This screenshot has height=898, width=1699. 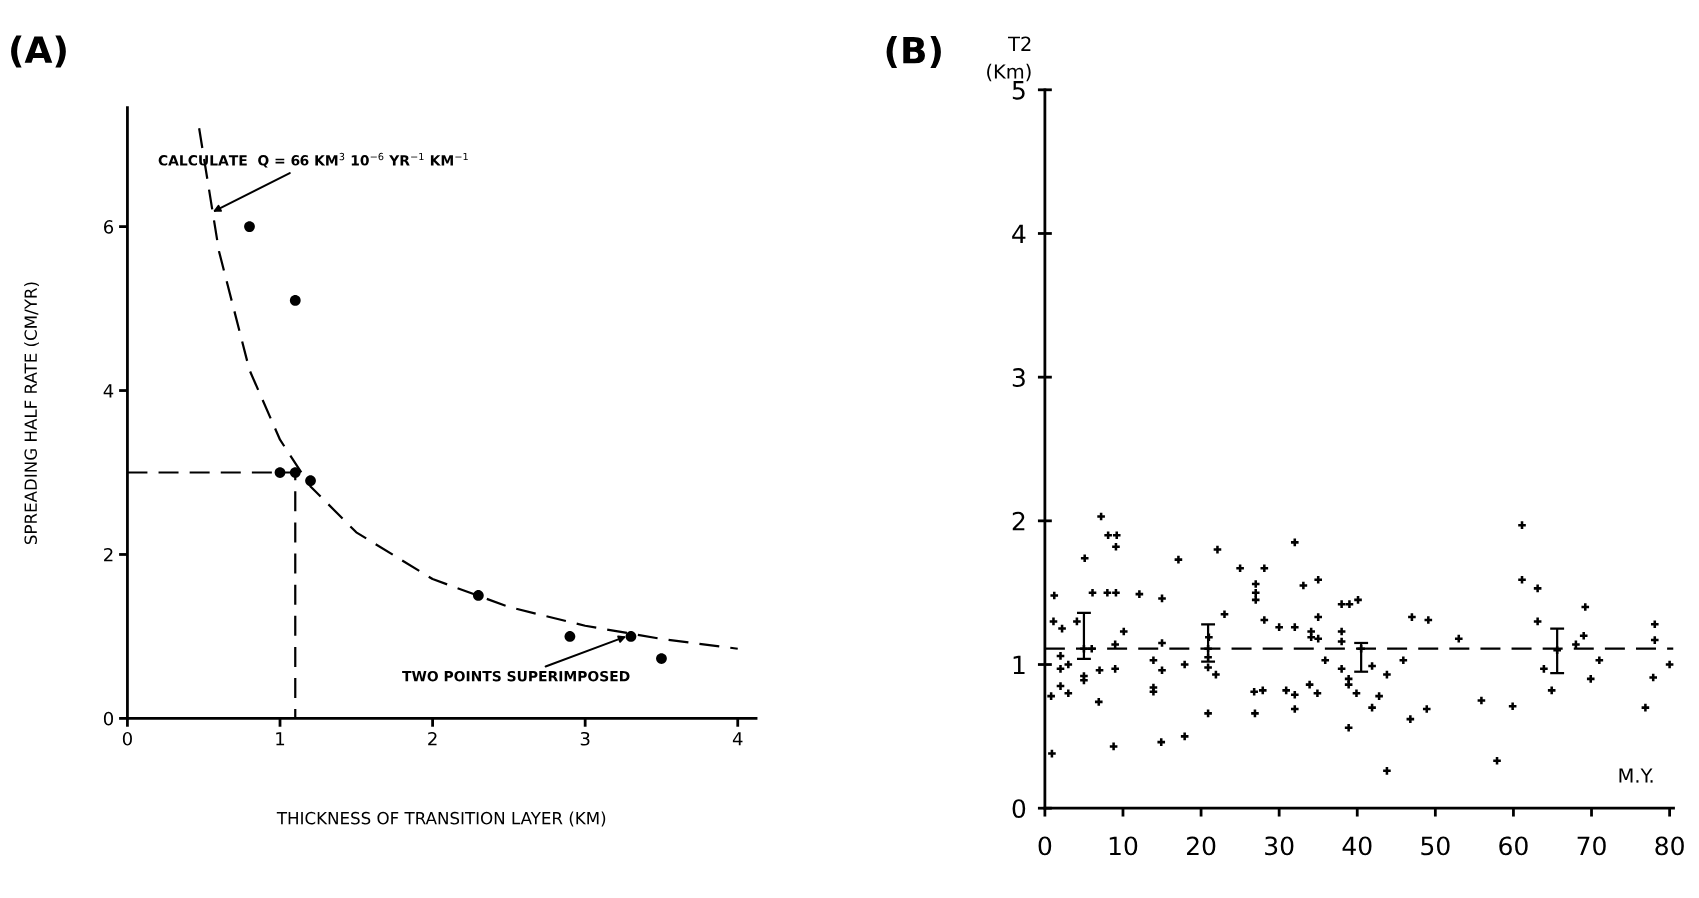 I want to click on x-tick-label: 80, so click(x=1669, y=846).